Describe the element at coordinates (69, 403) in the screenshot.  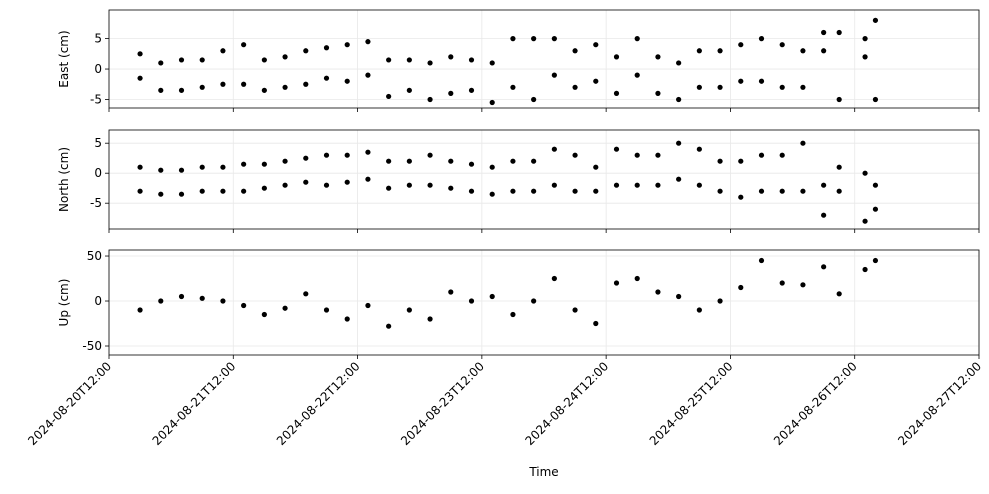
I see `x-tick-label: 2024-08-20T12:00` at that location.